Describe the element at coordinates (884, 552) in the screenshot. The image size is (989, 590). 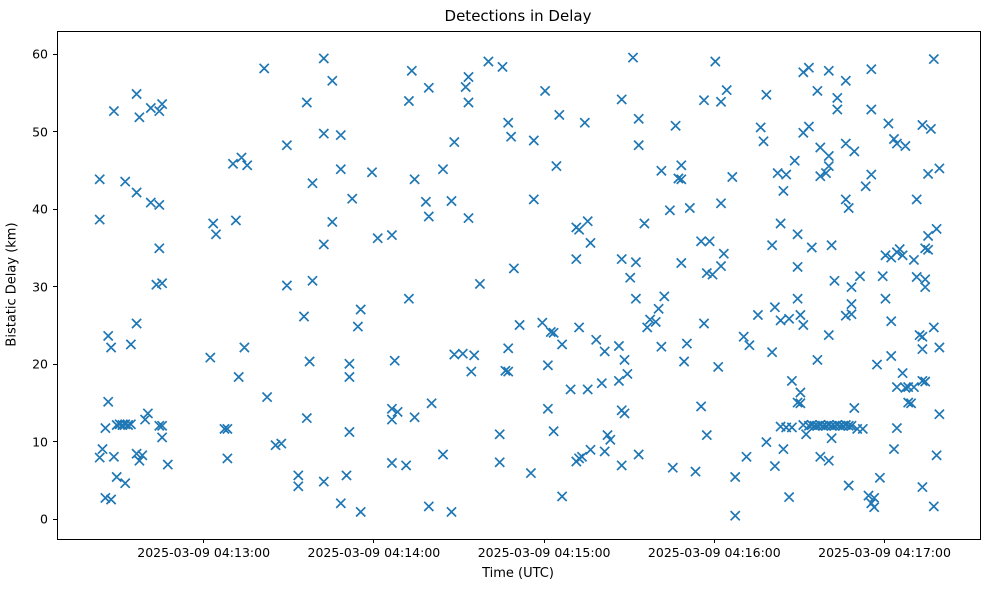
I see `x-tick-label: 2025-03-09 04:17:00` at that location.